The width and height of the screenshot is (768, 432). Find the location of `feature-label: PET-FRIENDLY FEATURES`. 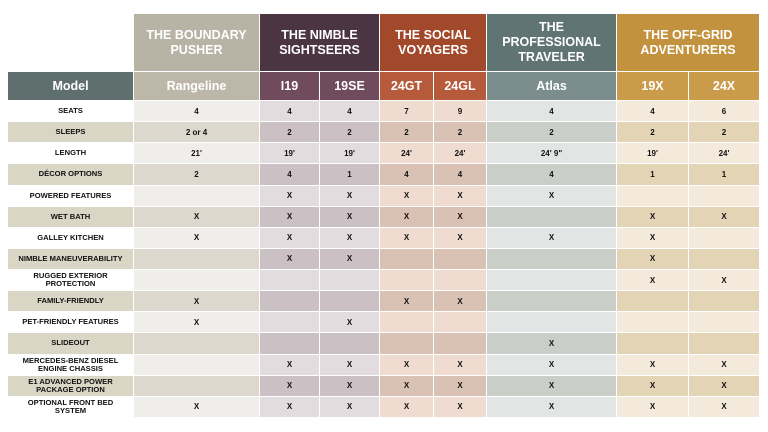

feature-label: PET-FRIENDLY FEATURES is located at coordinates (71, 323).